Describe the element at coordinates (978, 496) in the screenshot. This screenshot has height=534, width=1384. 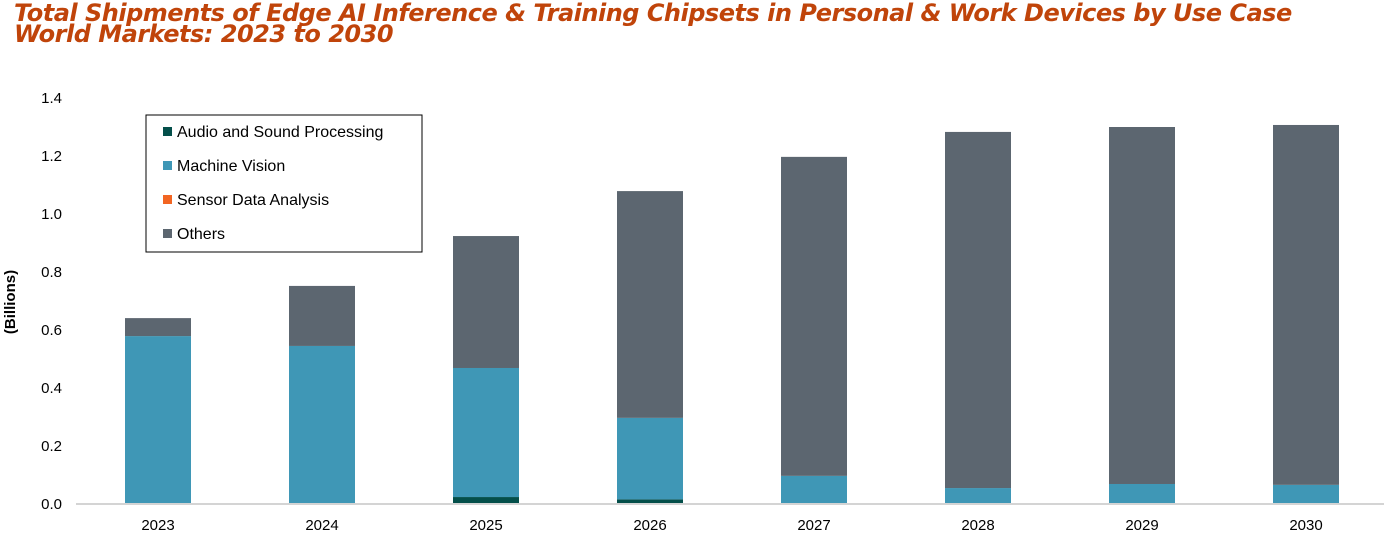
I see `bar-machine-vision-2028` at that location.